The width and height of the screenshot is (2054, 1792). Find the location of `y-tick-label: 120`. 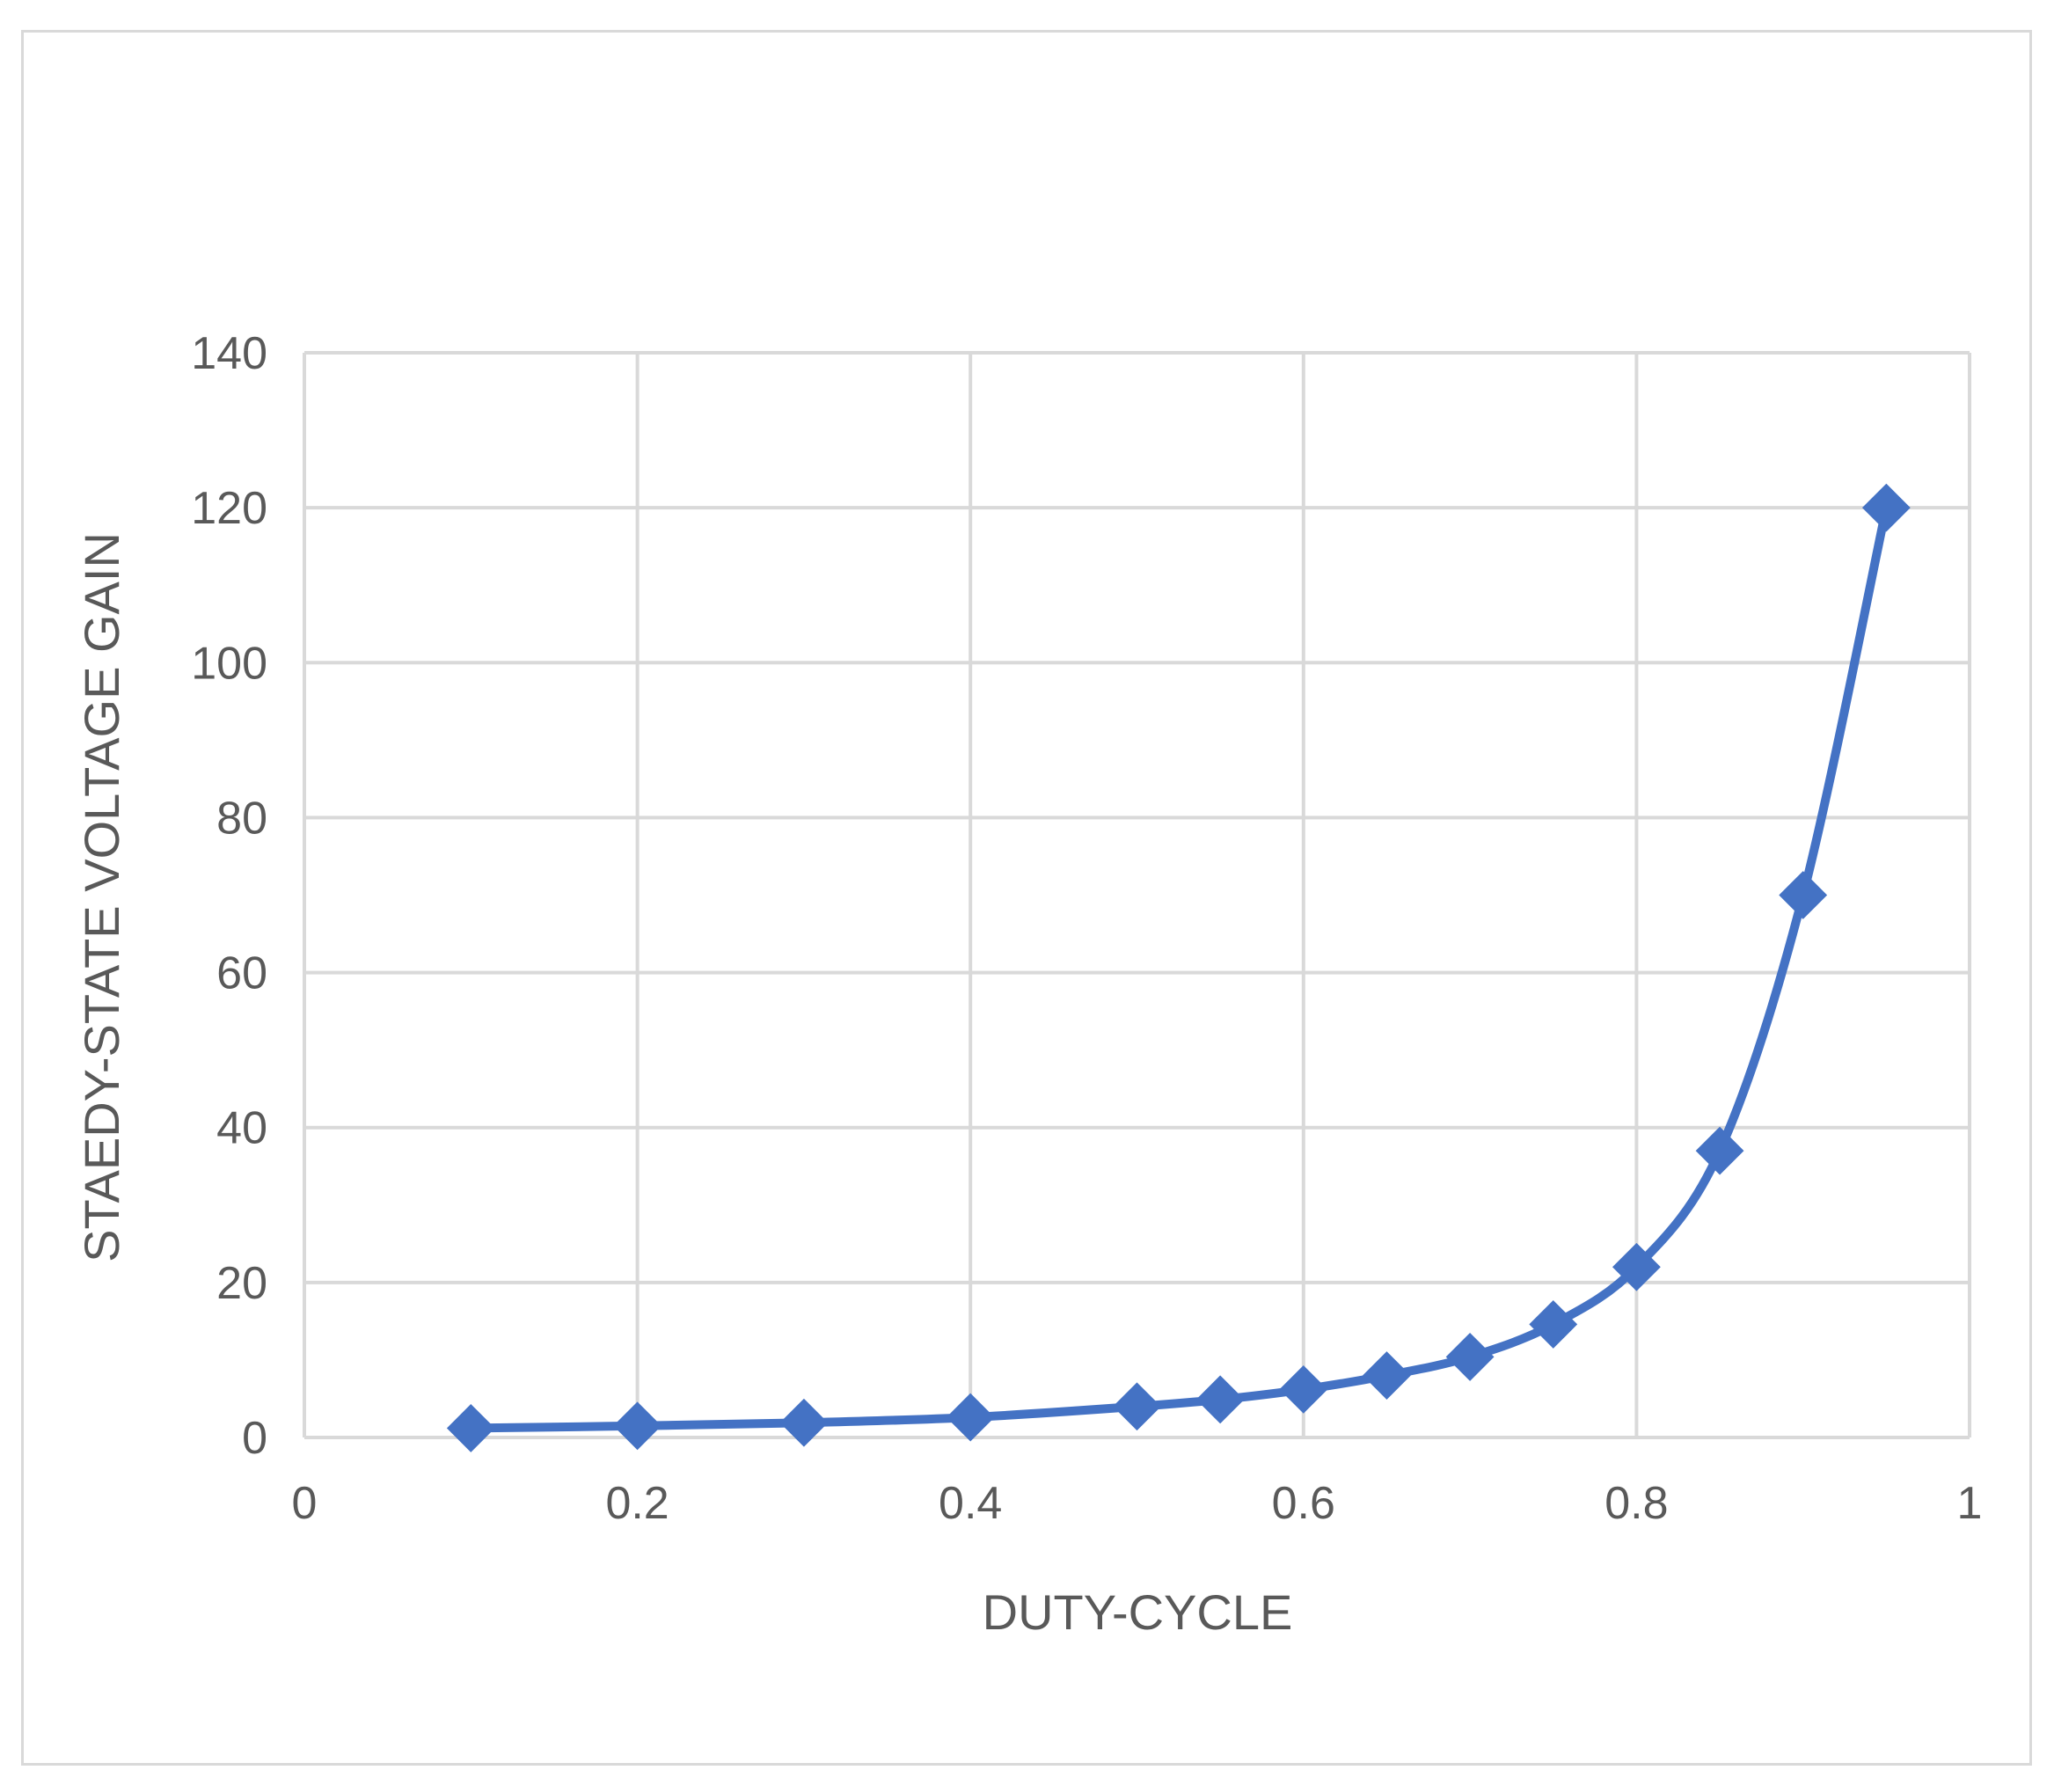

y-tick-label: 120 is located at coordinates (229, 508).